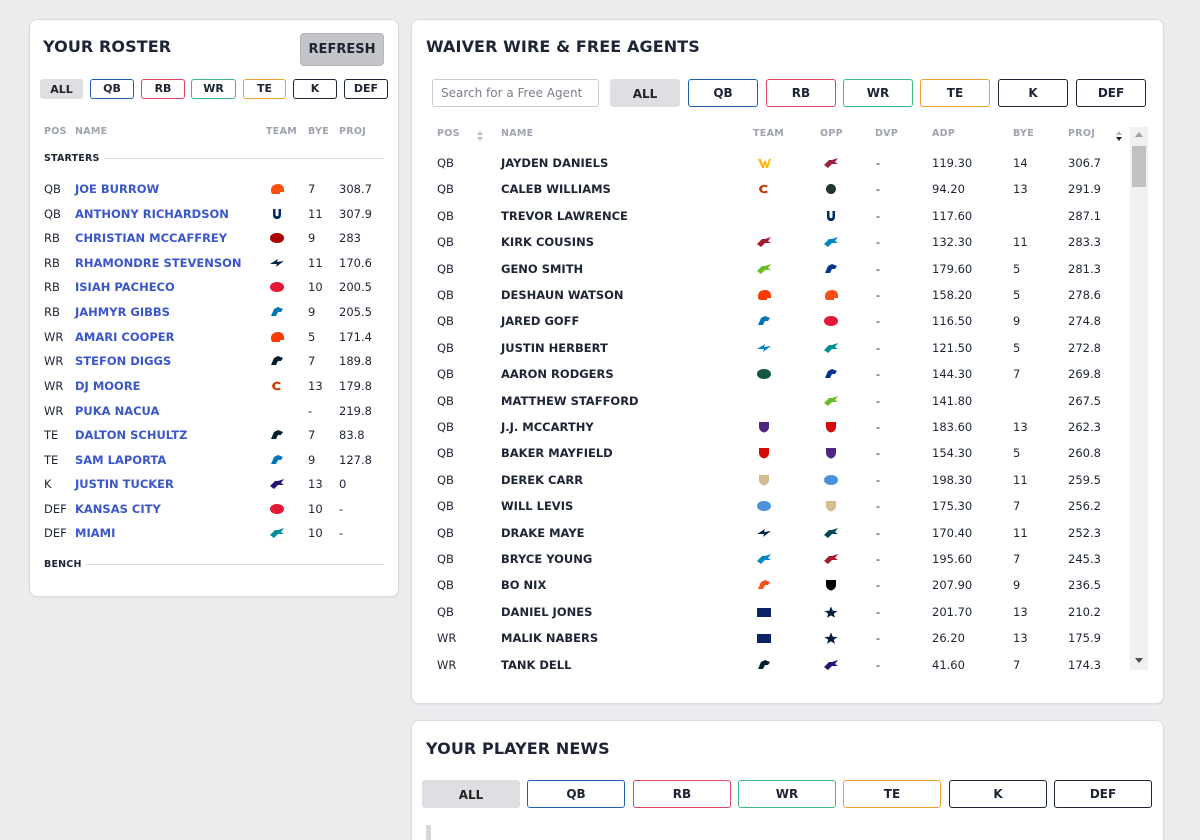 This screenshot has height=840, width=1200. Describe the element at coordinates (944, 133) in the screenshot. I see `waiver-header-adp: ADP` at that location.